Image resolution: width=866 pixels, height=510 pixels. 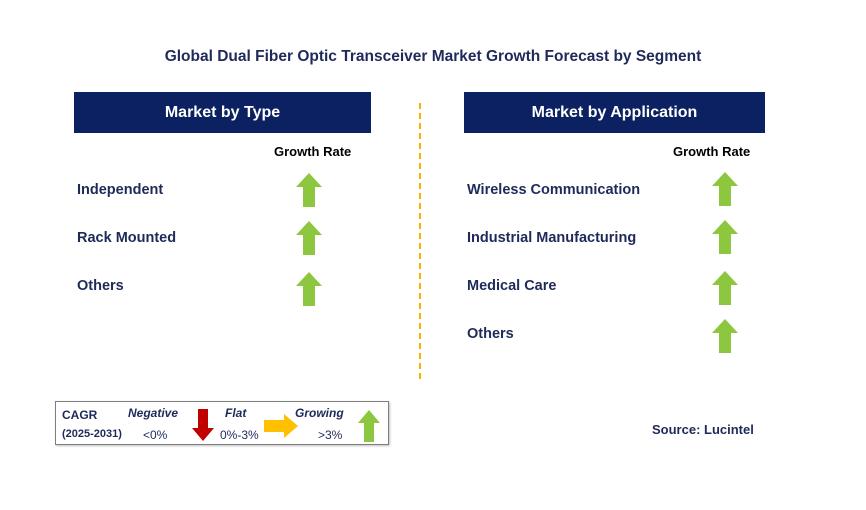 I want to click on legend-cagr-label: CAGR, so click(x=80, y=415).